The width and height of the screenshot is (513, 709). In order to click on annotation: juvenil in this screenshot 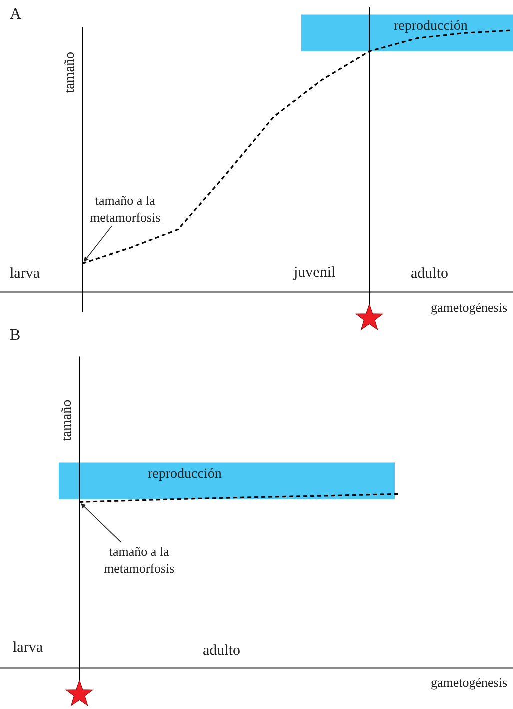, I will do `click(314, 273)`.